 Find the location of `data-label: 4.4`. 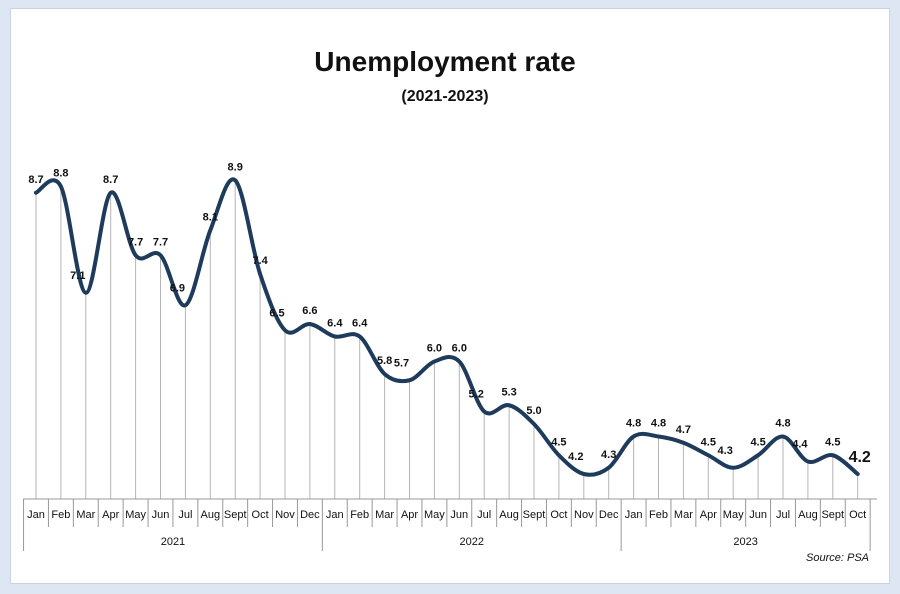

data-label: 4.4 is located at coordinates (800, 445).